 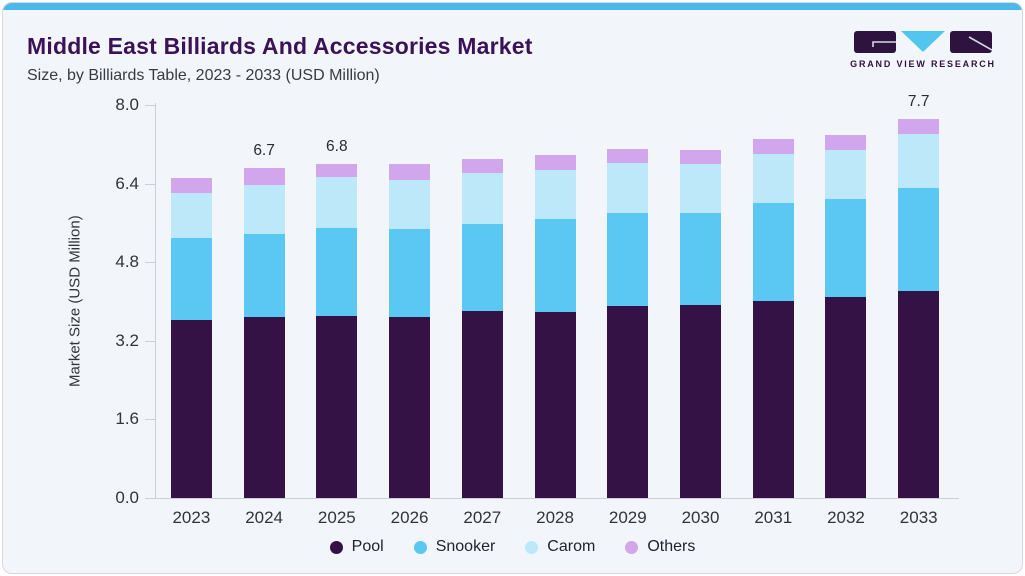 I want to click on legend-item-snooker: Snooker, so click(x=454, y=547).